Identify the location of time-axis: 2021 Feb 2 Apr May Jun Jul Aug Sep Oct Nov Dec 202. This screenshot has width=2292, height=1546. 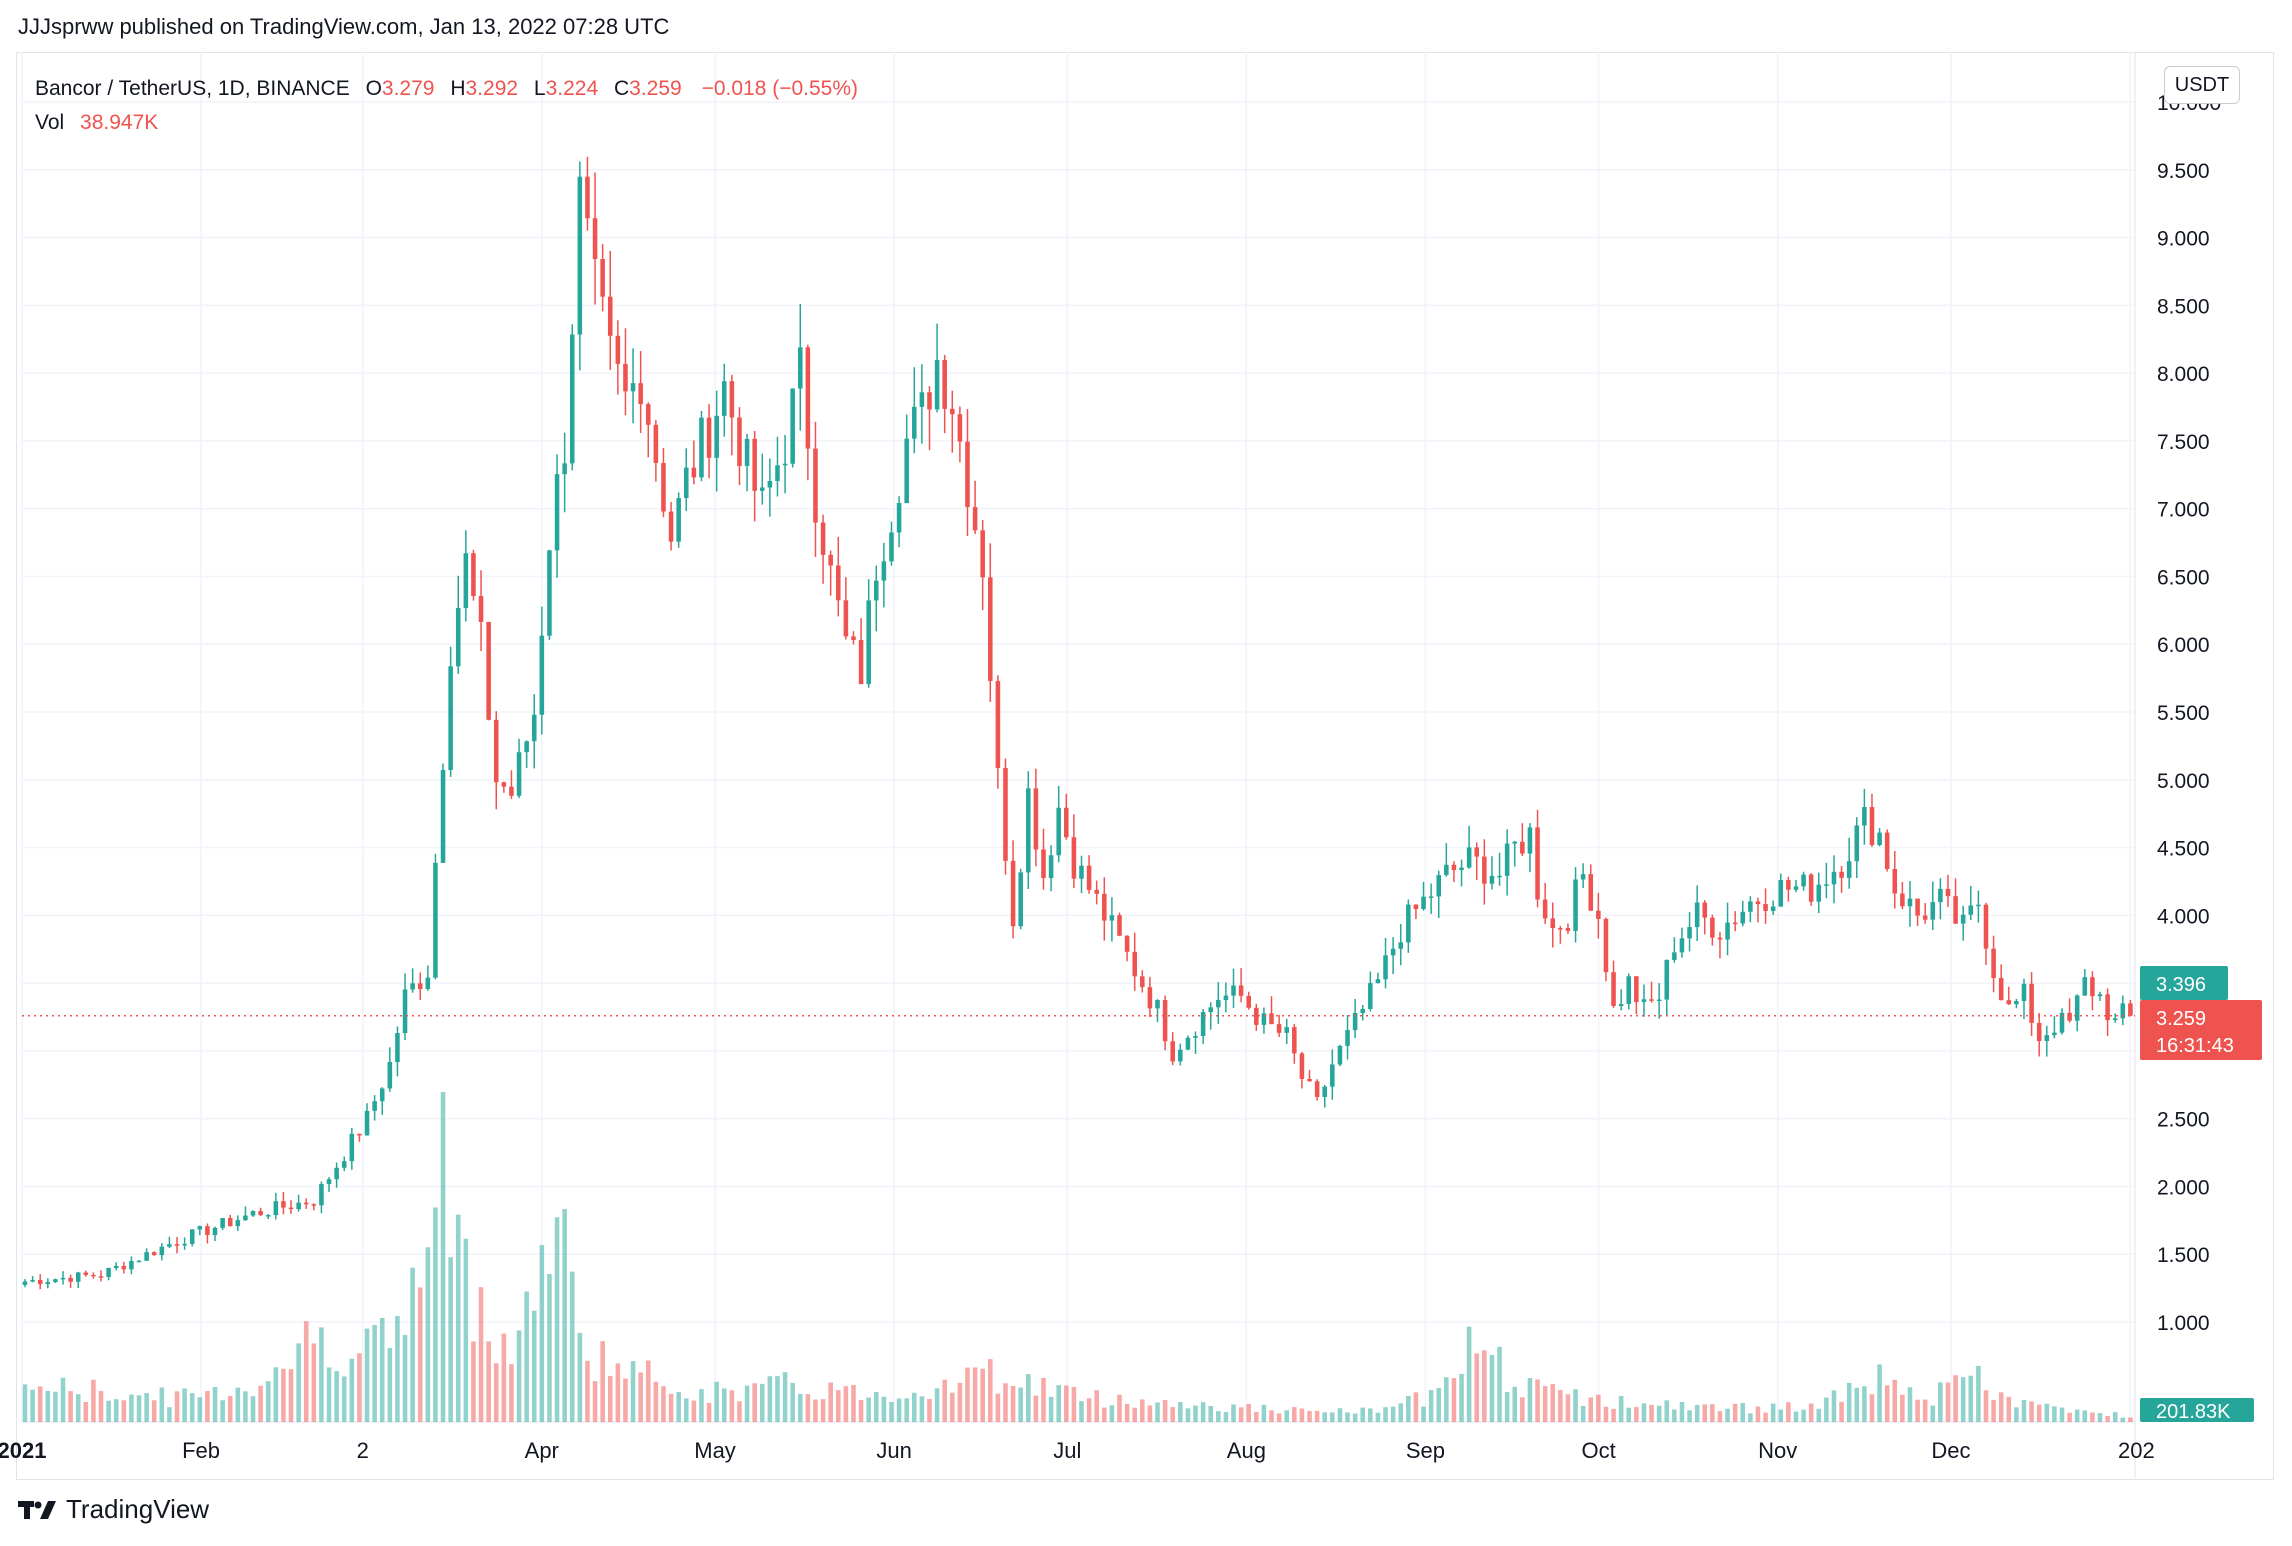
(1077, 1450).